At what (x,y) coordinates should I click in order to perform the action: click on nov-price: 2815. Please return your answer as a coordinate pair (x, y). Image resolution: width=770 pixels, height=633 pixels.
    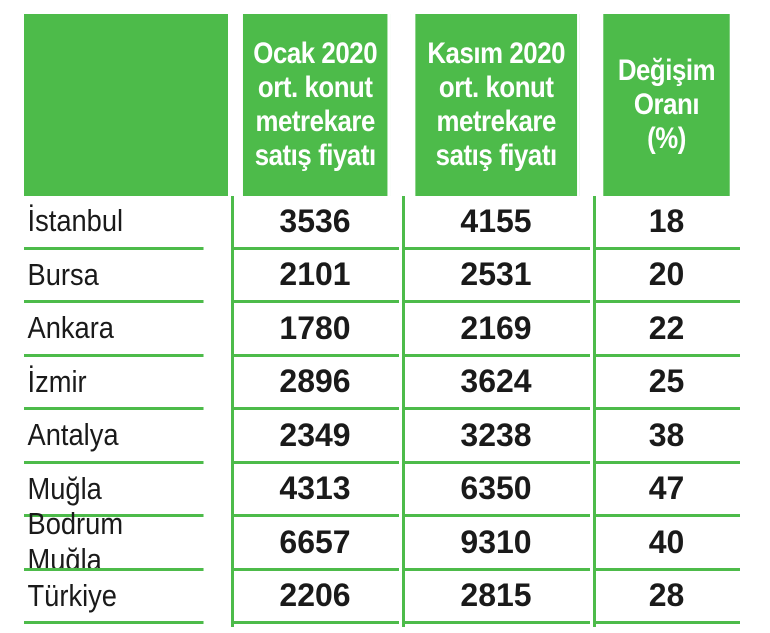
    Looking at the image, I should click on (497, 597).